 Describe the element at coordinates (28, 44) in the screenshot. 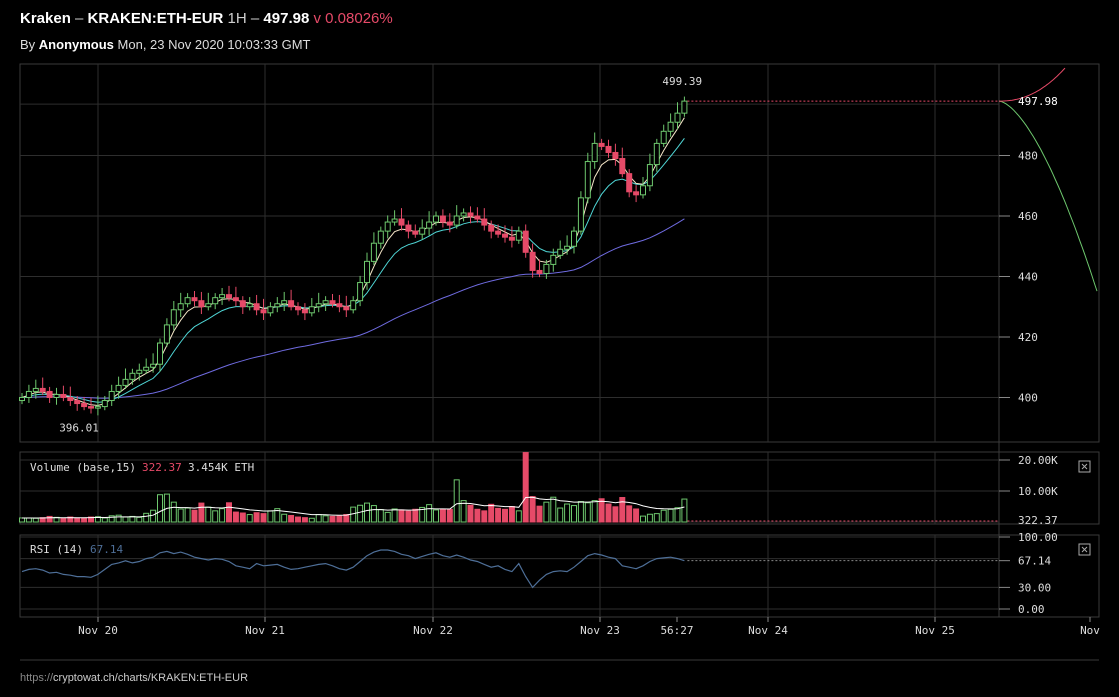

I see `byline-by: By` at that location.